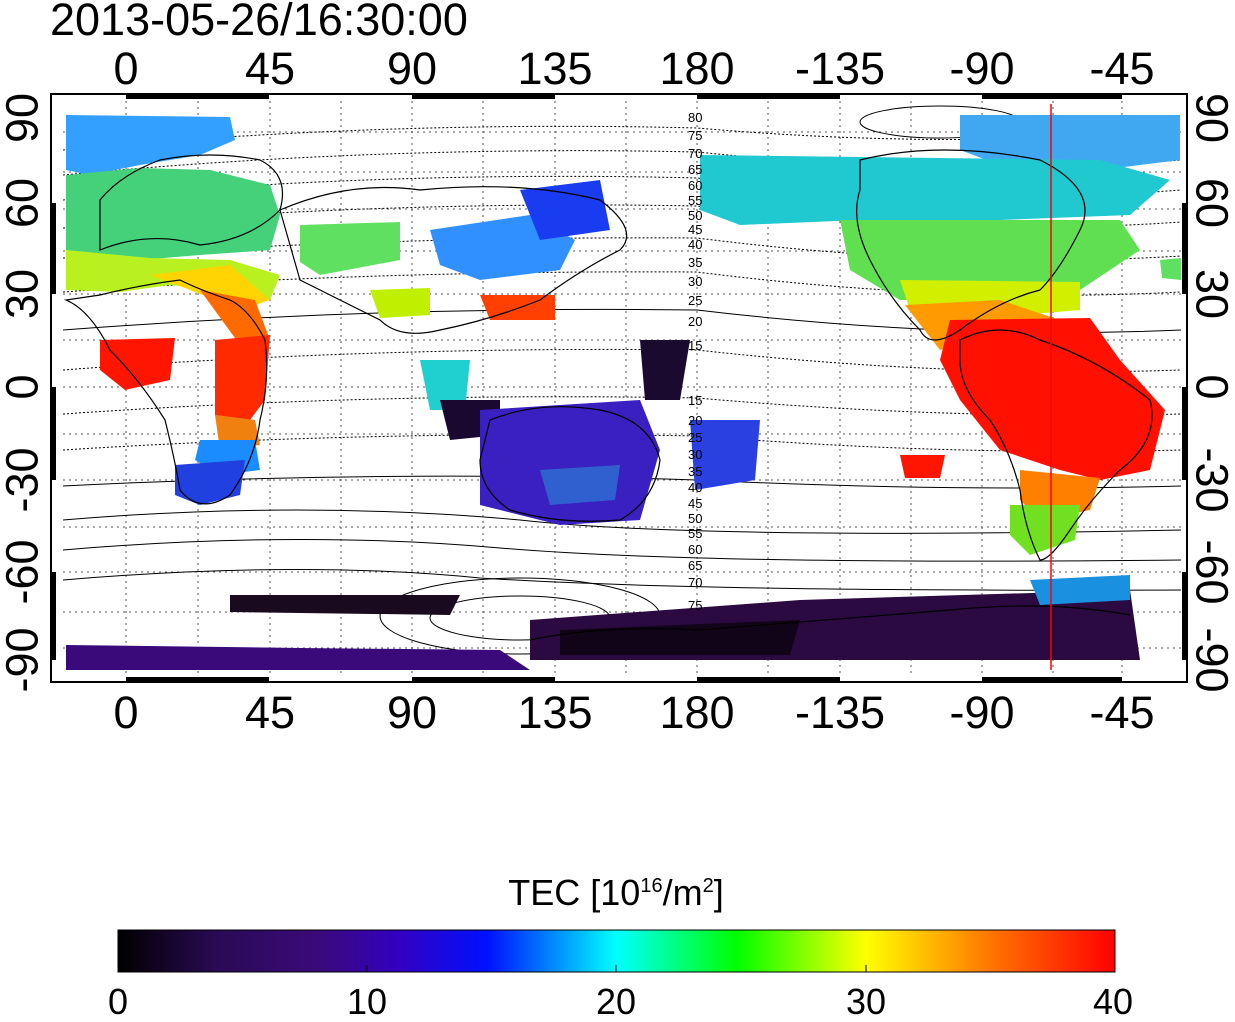 The image size is (1235, 1022). Describe the element at coordinates (866, 1001) in the screenshot. I see `colorbar-tick-label: 30` at that location.